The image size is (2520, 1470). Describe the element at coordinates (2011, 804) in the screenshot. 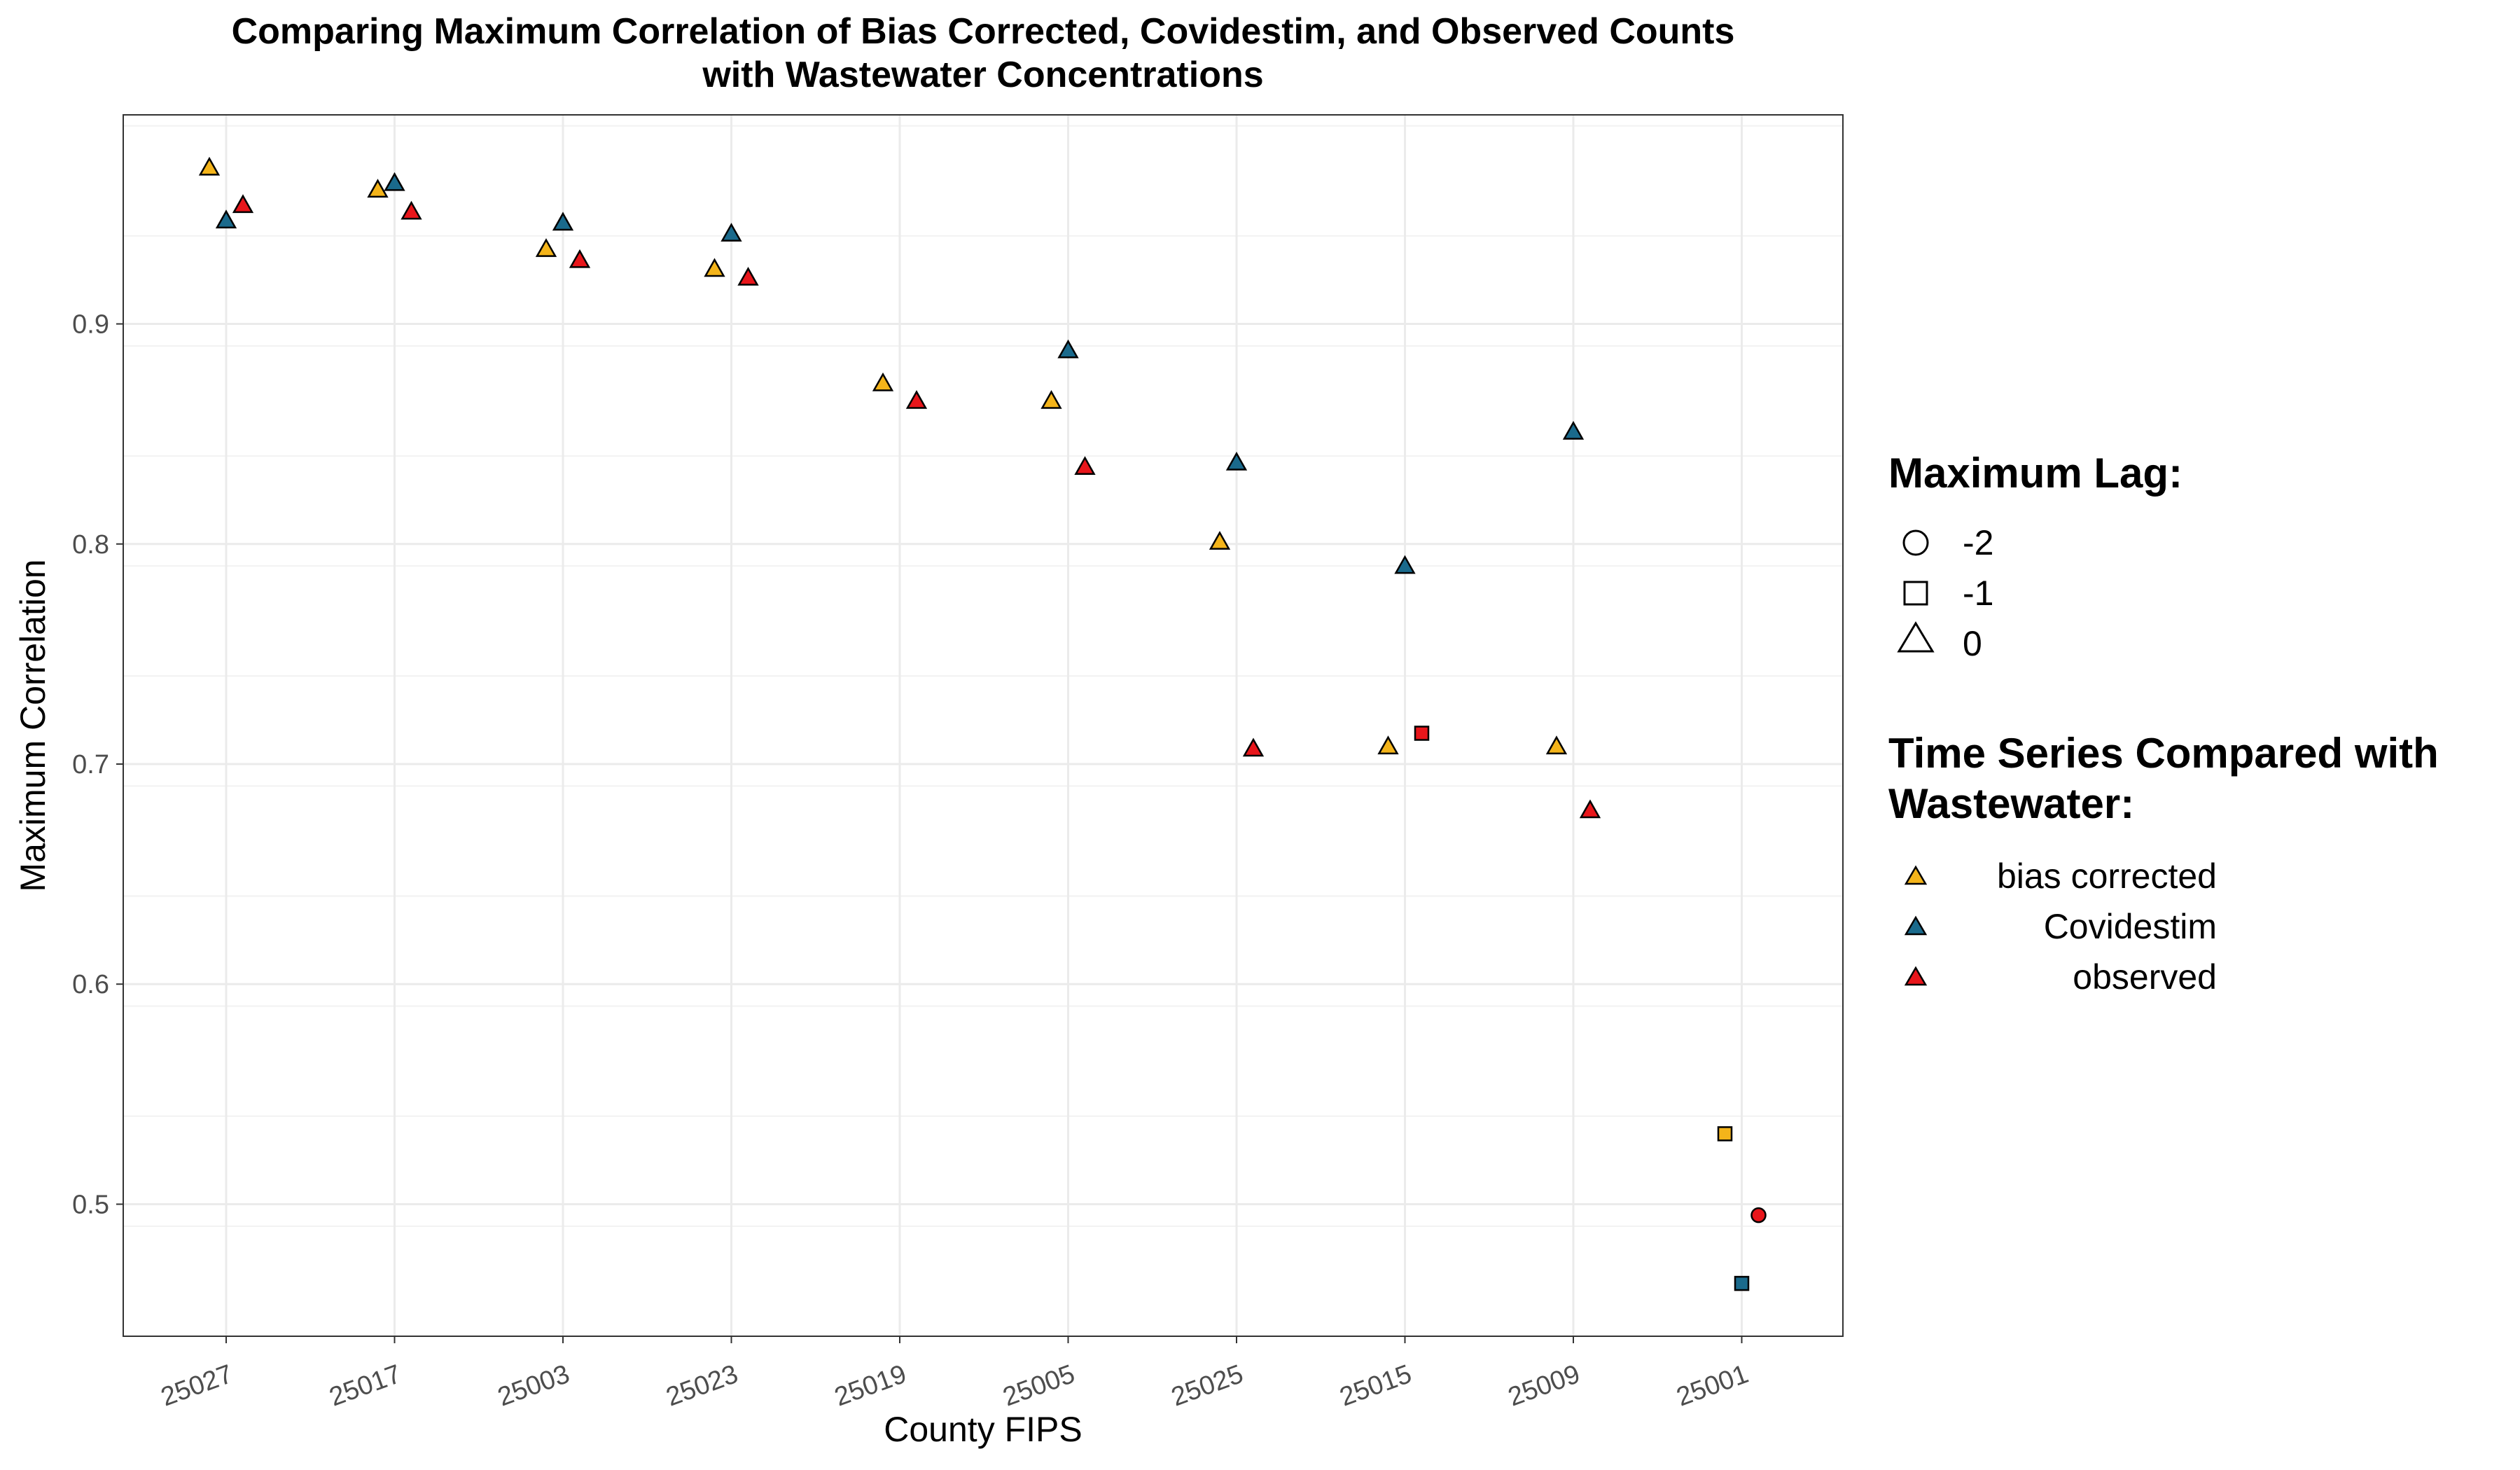

I see `color-legend-title-line-2: Wastewater:` at that location.